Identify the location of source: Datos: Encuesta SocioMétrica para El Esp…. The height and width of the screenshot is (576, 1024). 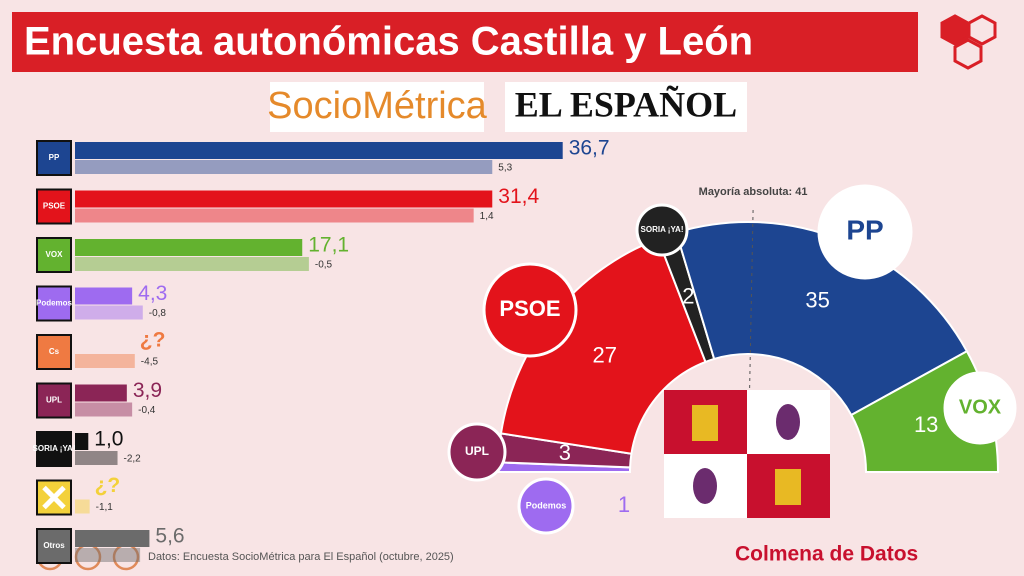
(301, 557).